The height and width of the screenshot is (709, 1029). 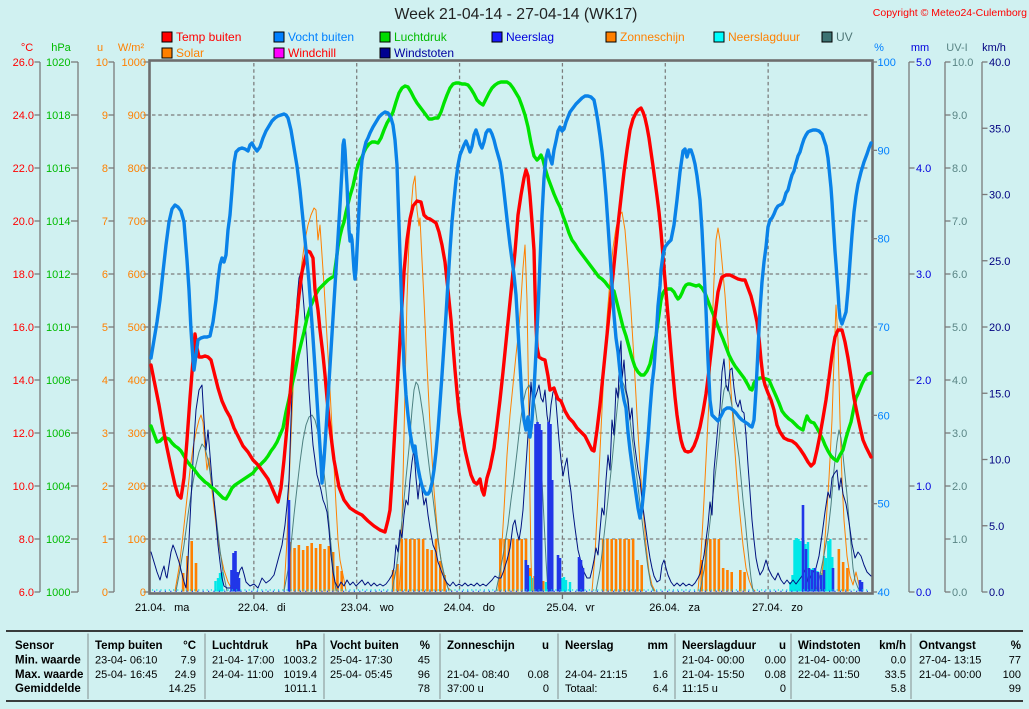 I want to click on svg-text: Ontvangst, so click(x=947, y=646).